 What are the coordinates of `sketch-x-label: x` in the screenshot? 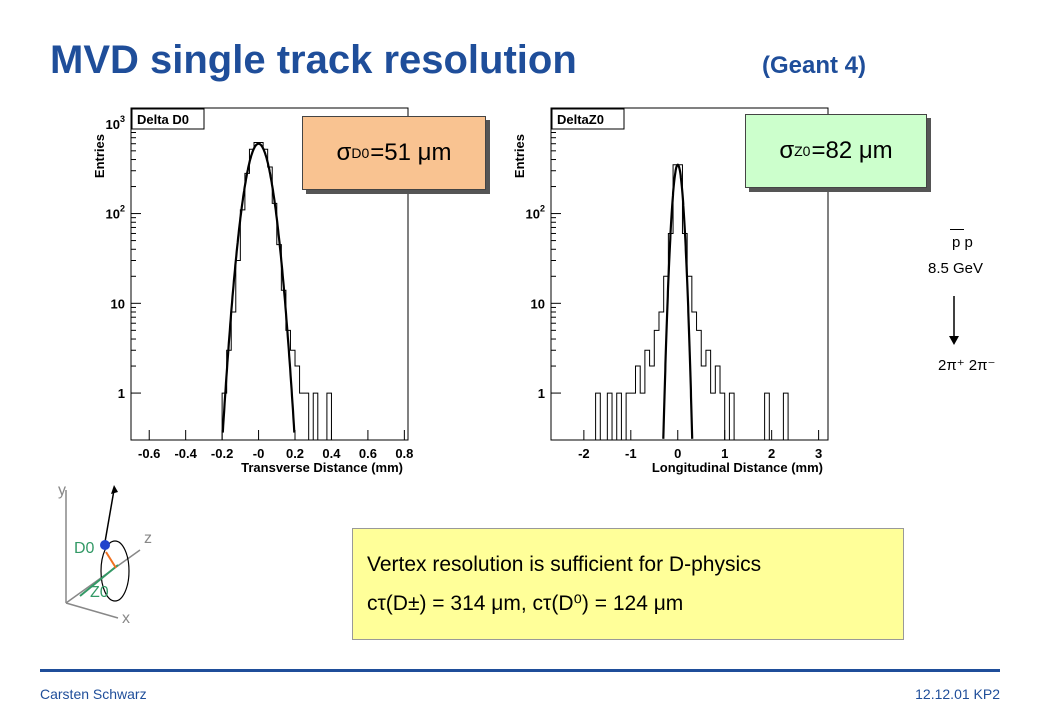 It's located at (126, 618).